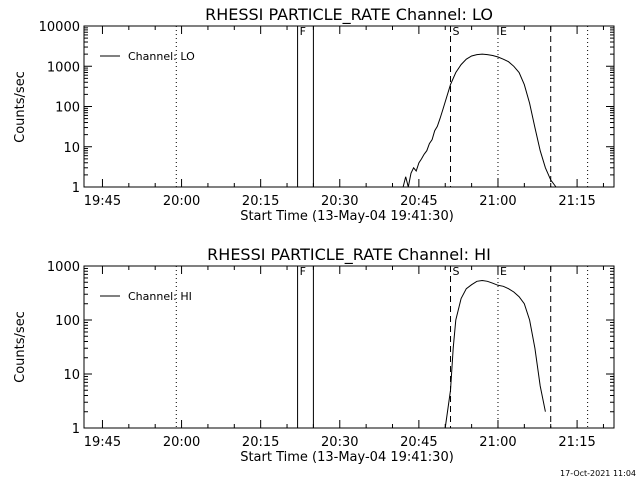  I want to click on chart-1-ytick-label-1: 10, so click(71, 375).